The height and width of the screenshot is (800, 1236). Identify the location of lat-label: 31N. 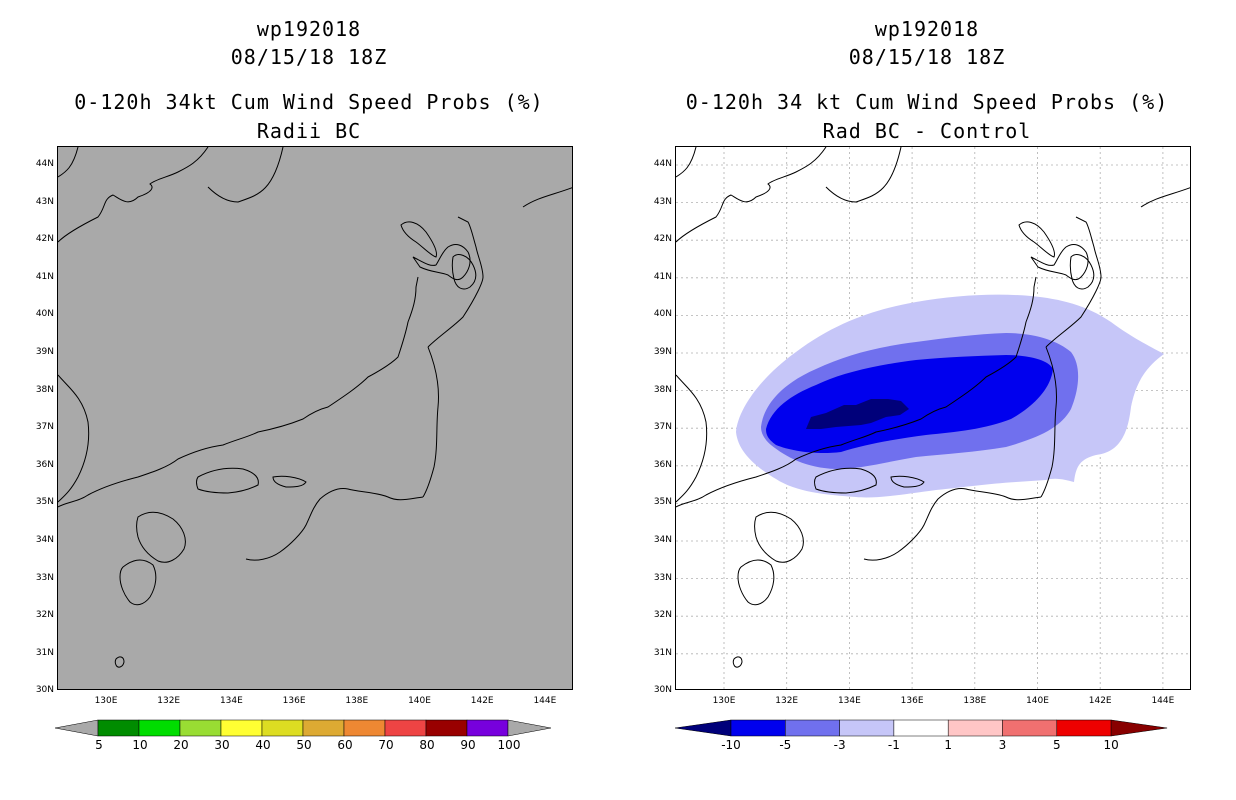
(662, 652).